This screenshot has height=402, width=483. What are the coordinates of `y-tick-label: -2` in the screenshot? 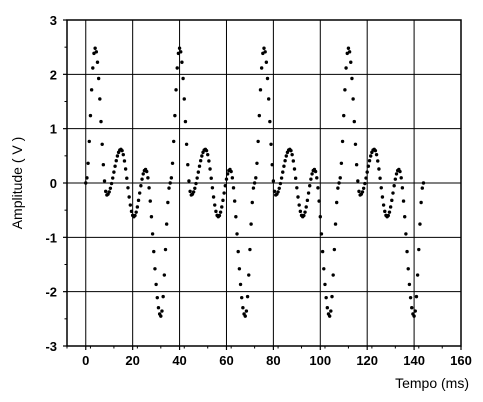 It's located at (51, 292).